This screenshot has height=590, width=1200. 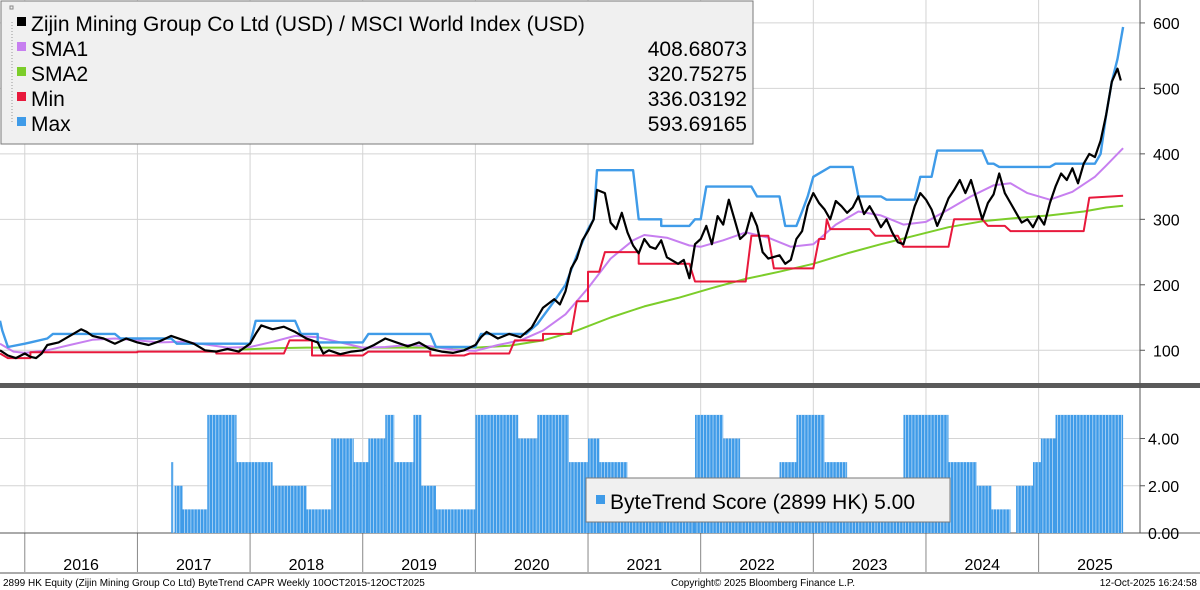 I want to click on legend-swatch-min, so click(x=21, y=96).